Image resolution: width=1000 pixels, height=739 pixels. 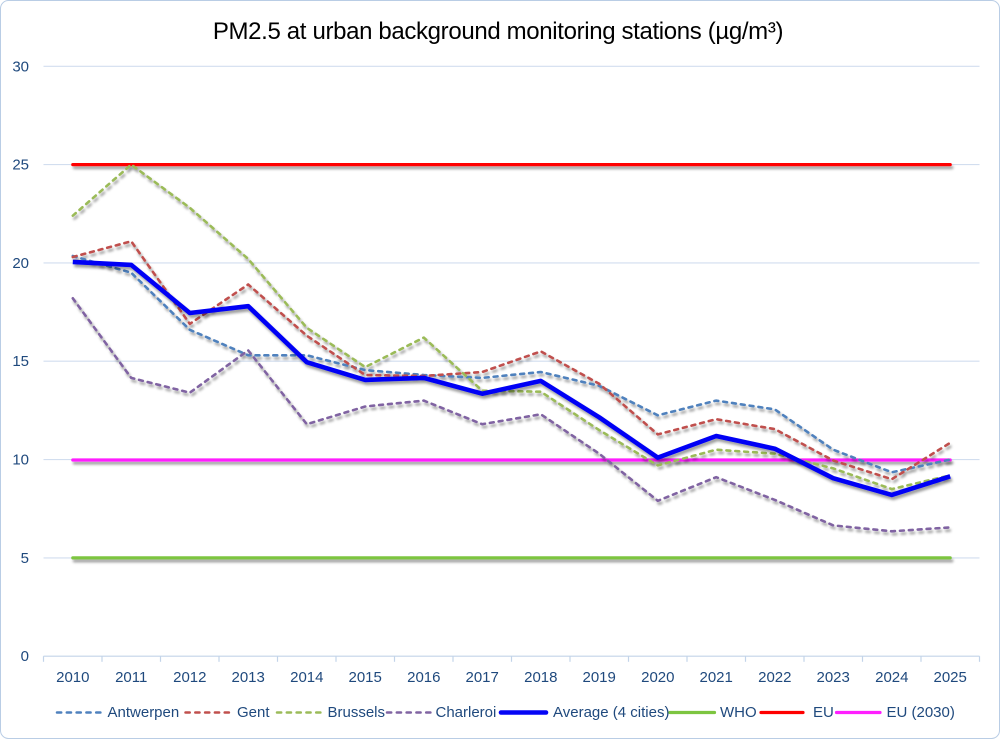 I want to click on svg-text: 2023, so click(x=833, y=677).